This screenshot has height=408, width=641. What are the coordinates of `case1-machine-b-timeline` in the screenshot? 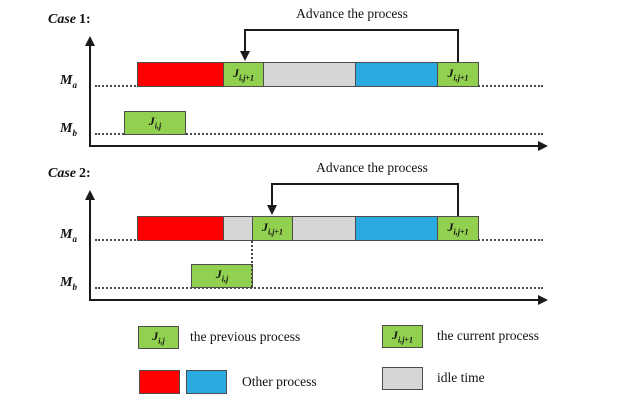 It's located at (319, 134).